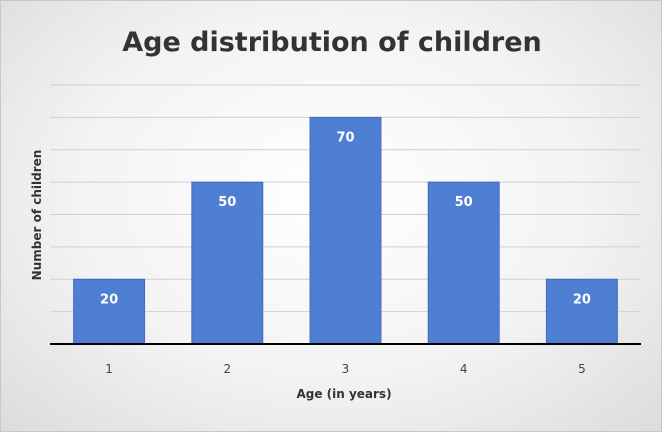  I want to click on data-label-4: 50, so click(464, 202).